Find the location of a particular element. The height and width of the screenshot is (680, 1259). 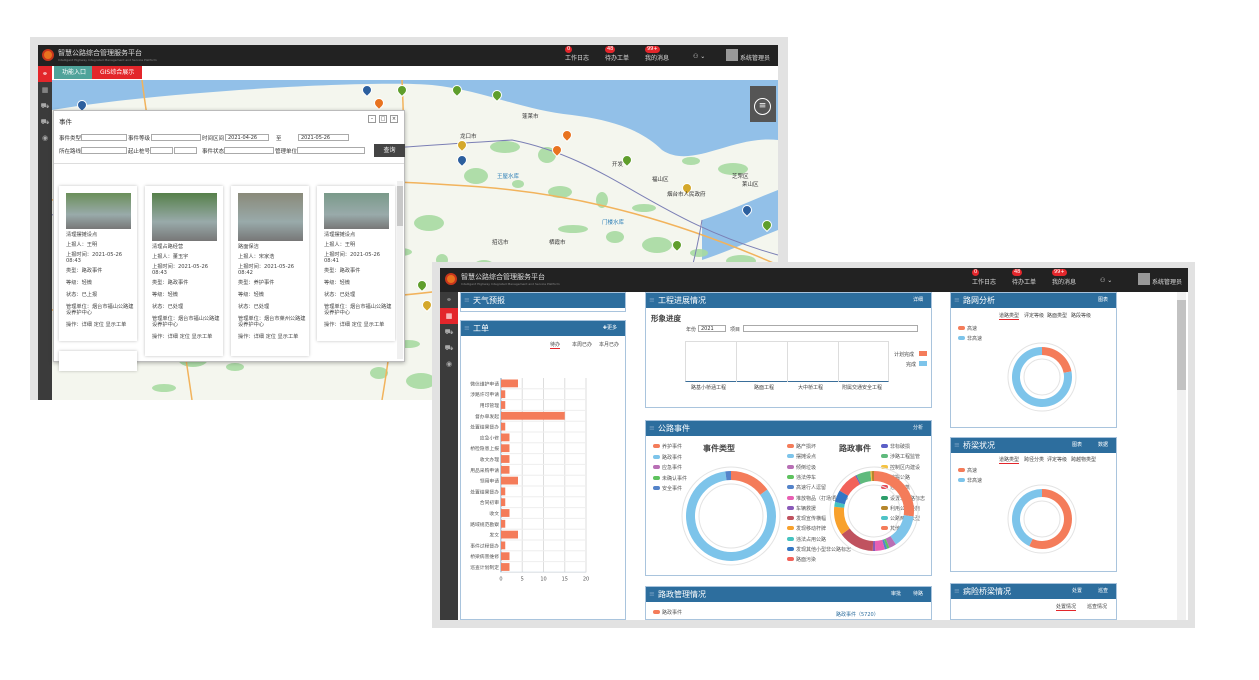

event-type-select is located at coordinates (104, 137).